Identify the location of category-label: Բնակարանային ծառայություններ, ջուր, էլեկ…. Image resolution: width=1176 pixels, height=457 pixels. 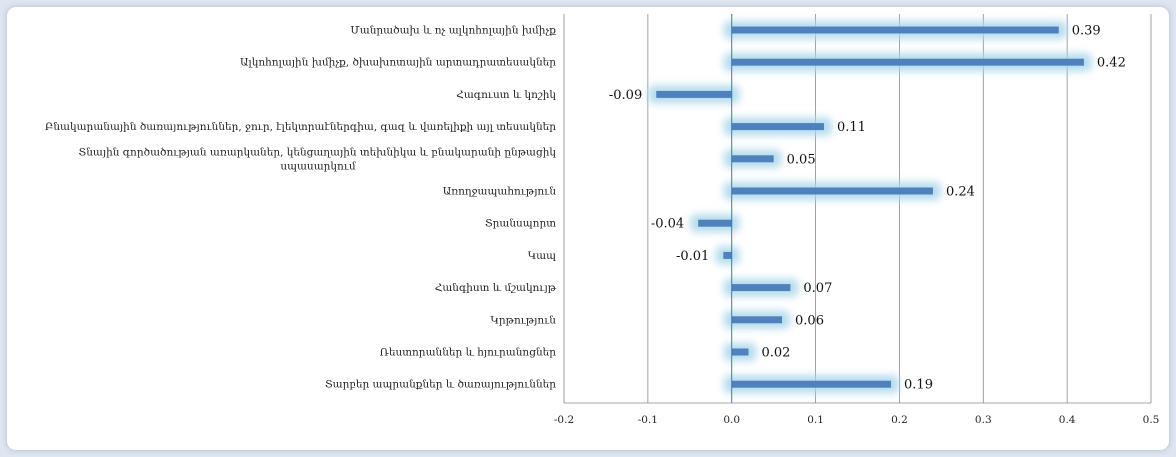
(300, 127).